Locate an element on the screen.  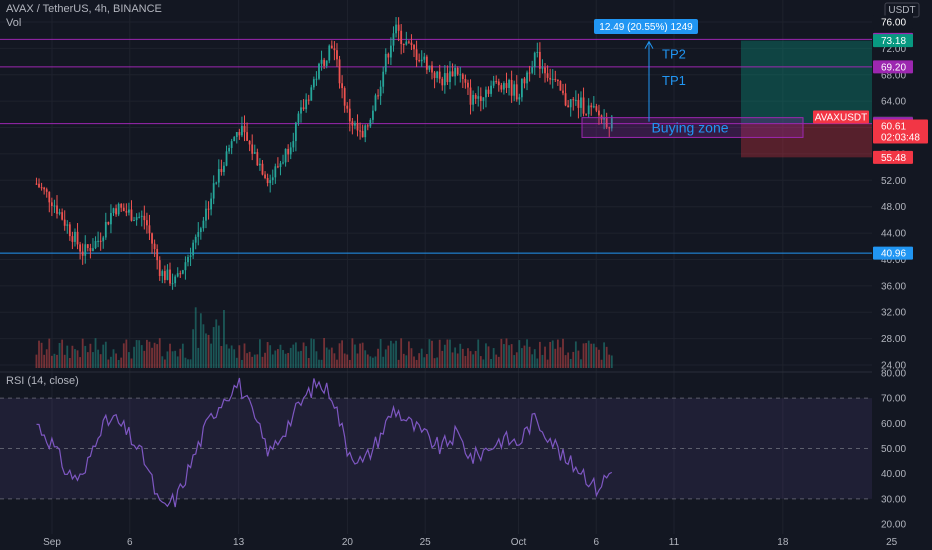
rsi-tick-label: 40.00 is located at coordinates (893, 474).